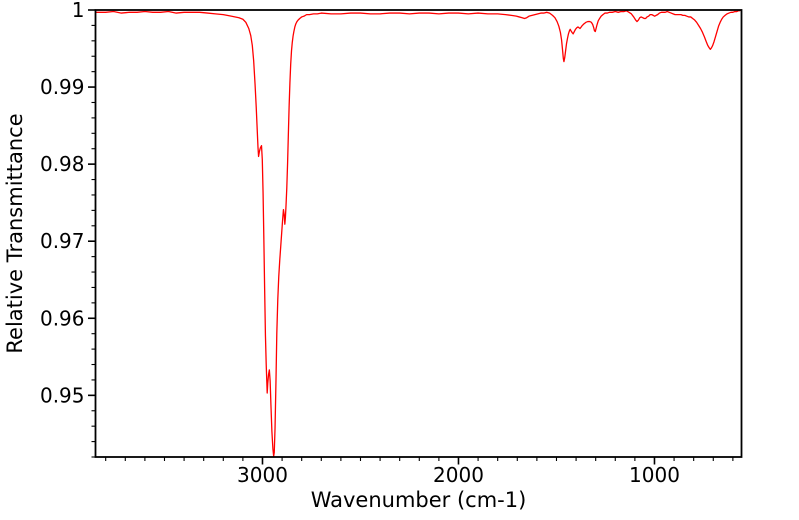 The height and width of the screenshot is (520, 799). Describe the element at coordinates (62, 241) in the screenshot. I see `y-tick-label: 0.97` at that location.